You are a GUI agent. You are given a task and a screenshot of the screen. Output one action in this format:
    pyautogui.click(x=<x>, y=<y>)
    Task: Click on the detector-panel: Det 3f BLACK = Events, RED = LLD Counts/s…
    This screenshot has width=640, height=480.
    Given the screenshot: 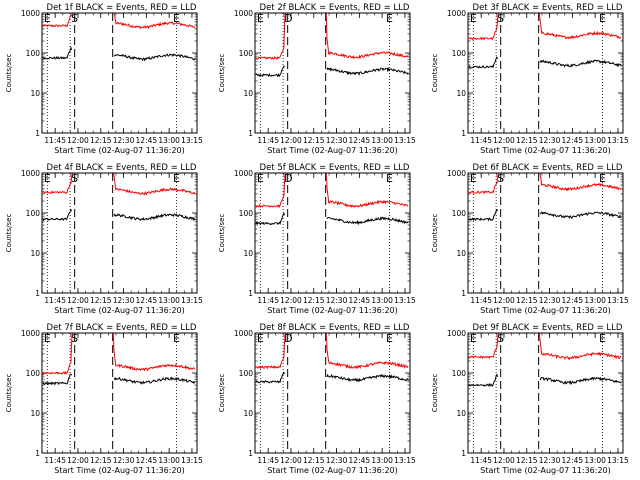 What is the action you would take?
    pyautogui.click(x=530, y=79)
    